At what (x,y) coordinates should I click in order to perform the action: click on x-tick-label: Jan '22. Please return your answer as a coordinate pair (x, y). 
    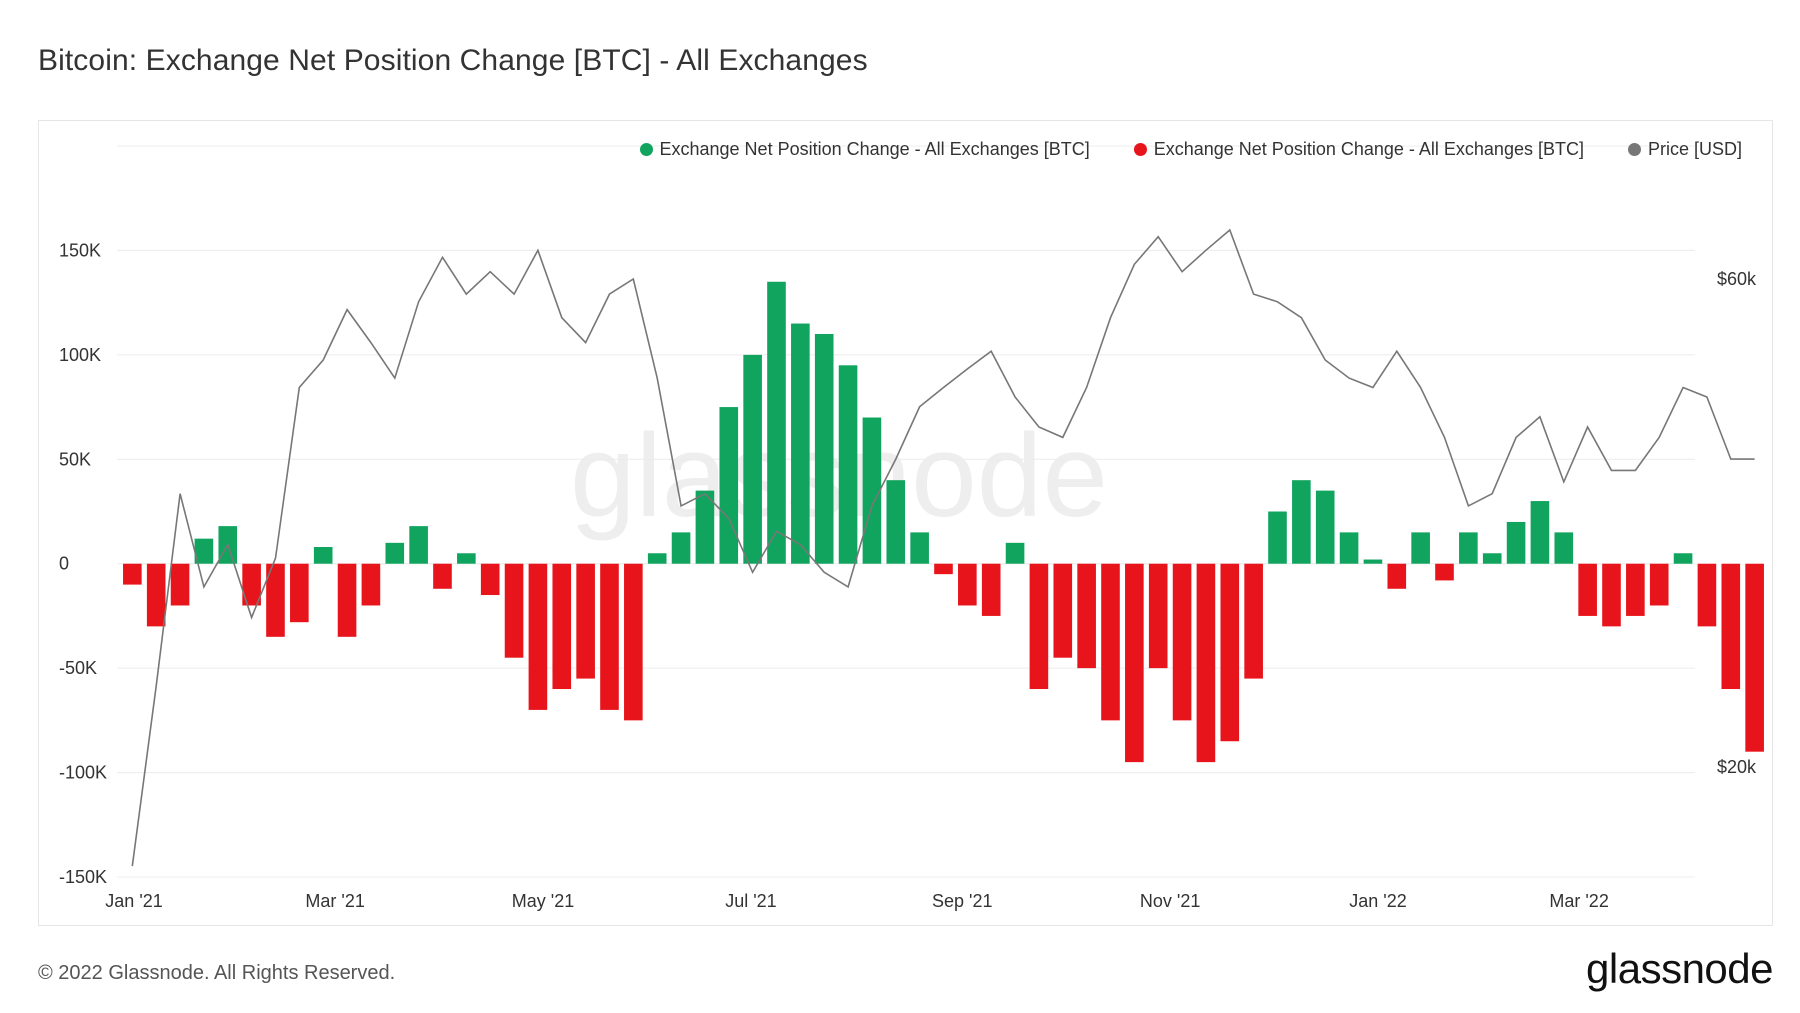
    Looking at the image, I should click on (1377, 901).